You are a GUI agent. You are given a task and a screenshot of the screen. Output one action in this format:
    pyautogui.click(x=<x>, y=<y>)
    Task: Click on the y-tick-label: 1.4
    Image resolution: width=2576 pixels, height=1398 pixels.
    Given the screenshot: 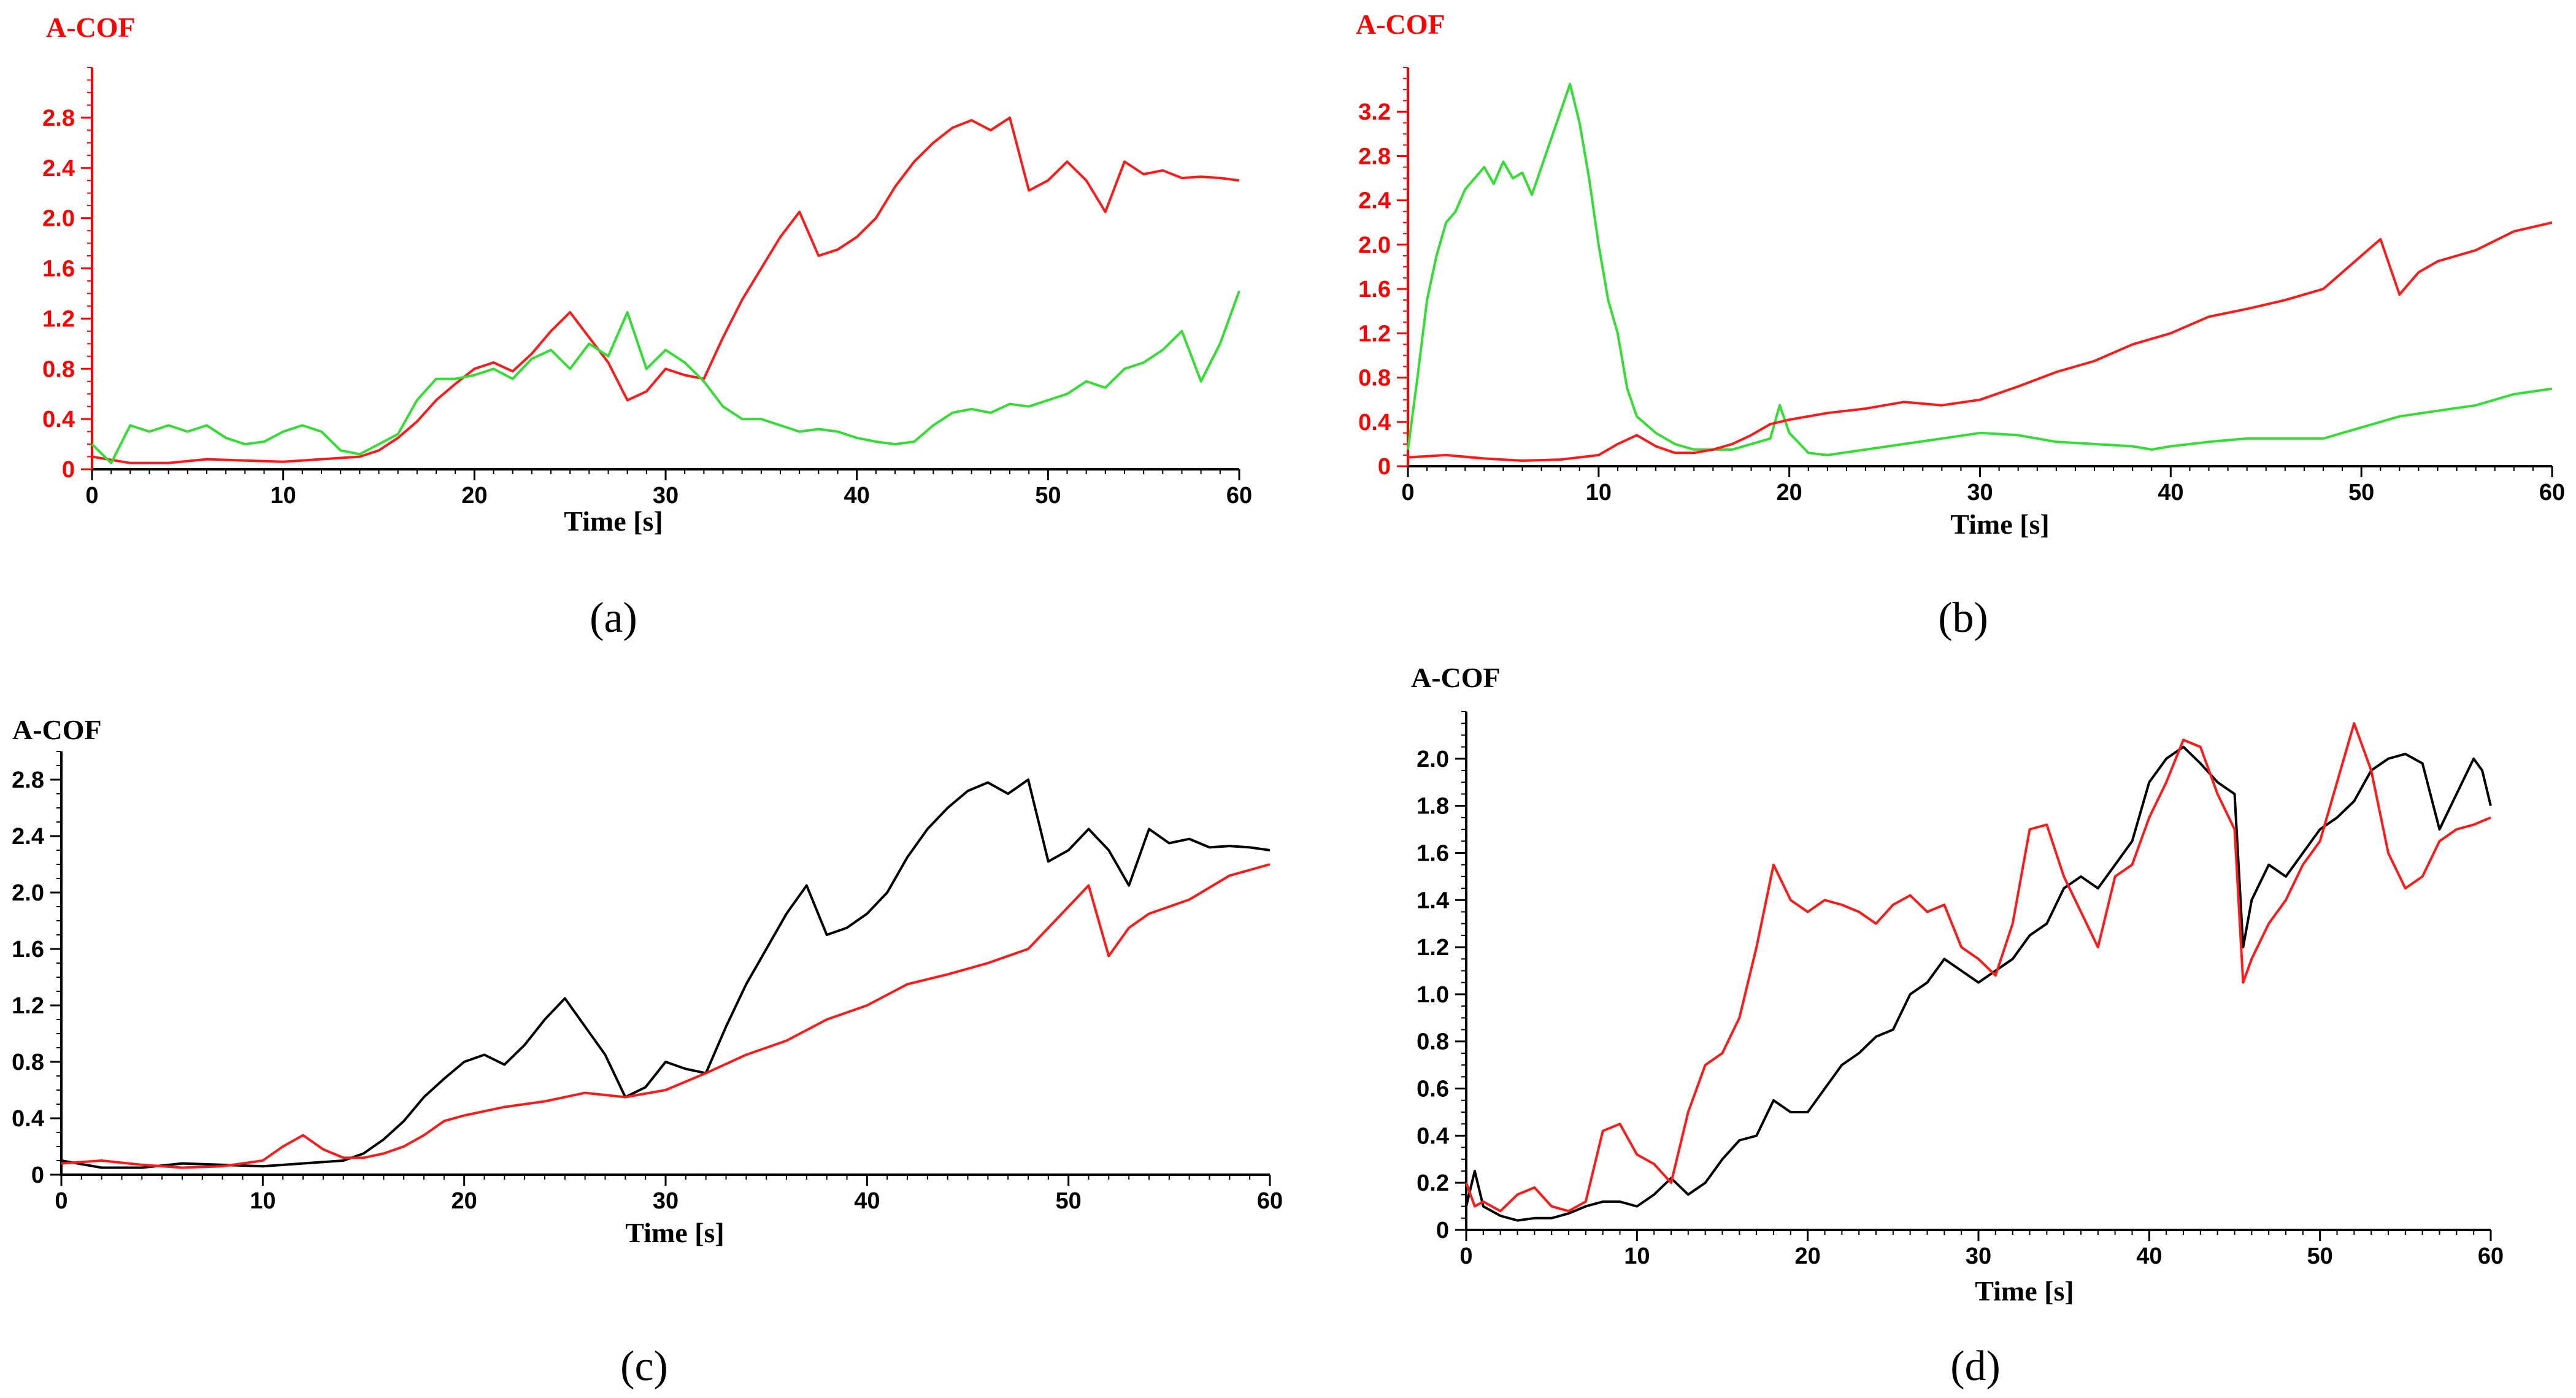 What is the action you would take?
    pyautogui.click(x=1433, y=901)
    